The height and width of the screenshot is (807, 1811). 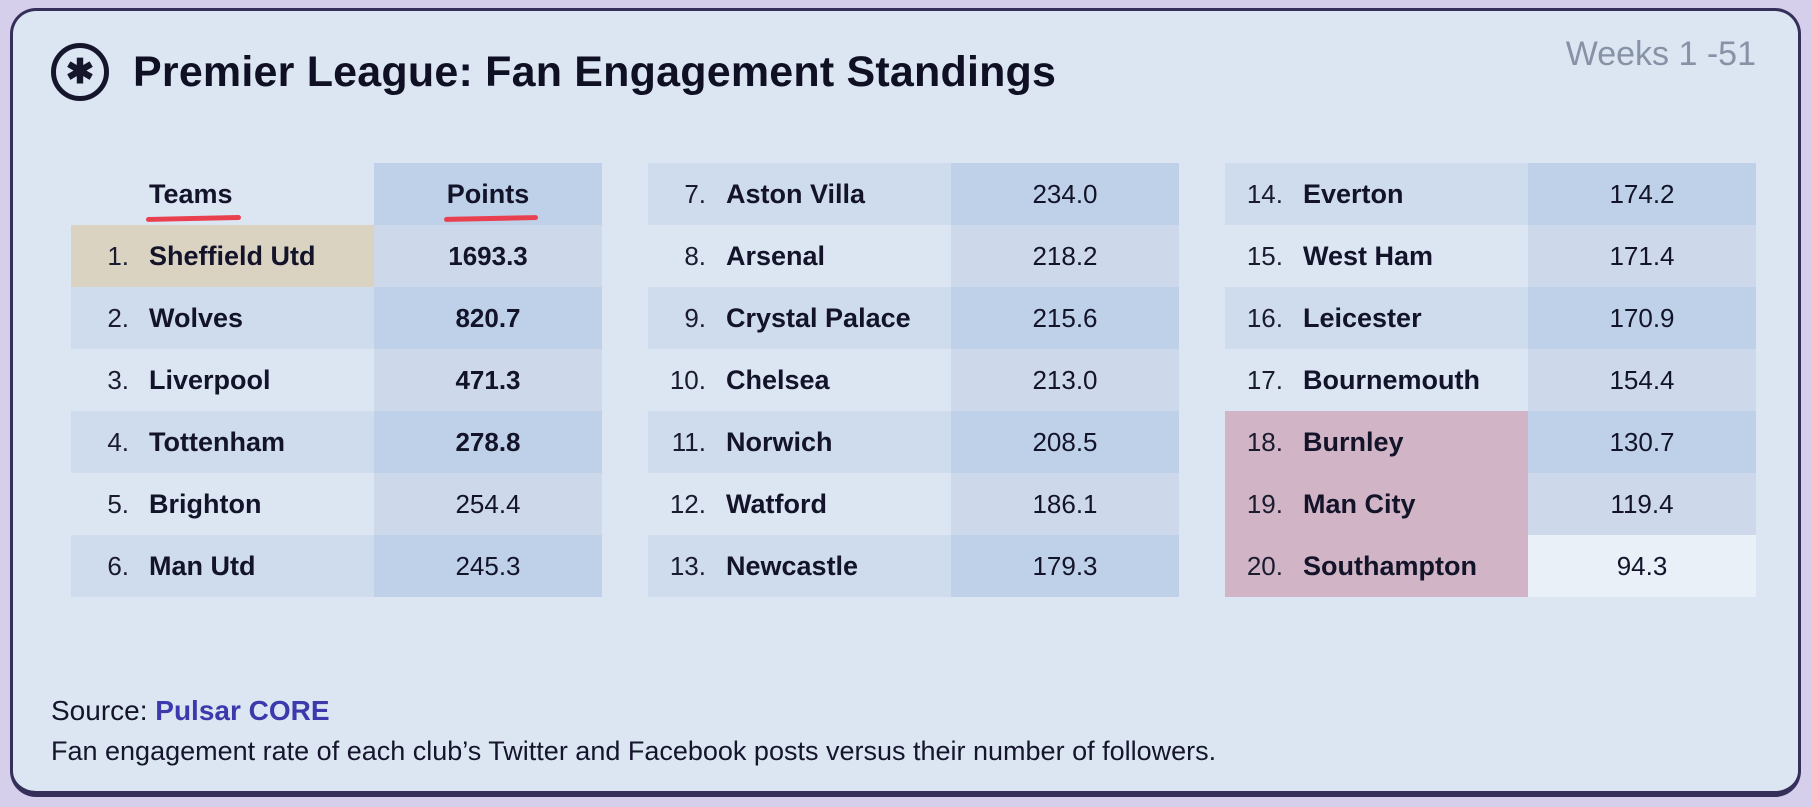 I want to click on team-name-cell: Newcastle, so click(x=792, y=565).